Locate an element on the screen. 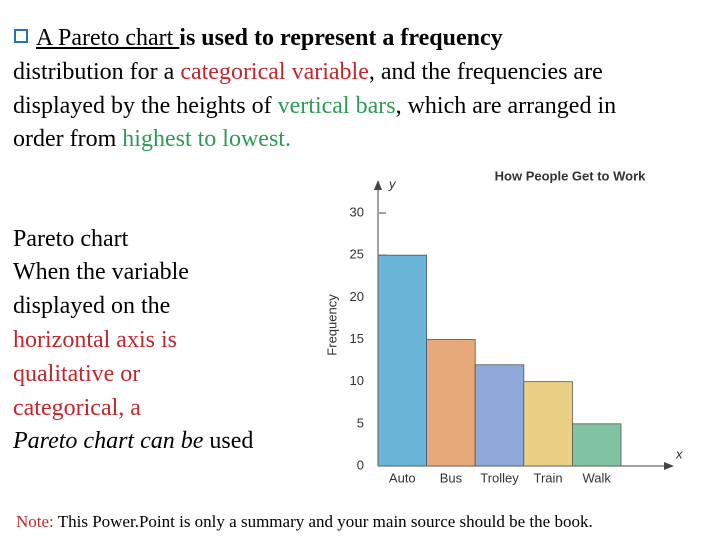  text: highest to lowest. is located at coordinates (206, 139).